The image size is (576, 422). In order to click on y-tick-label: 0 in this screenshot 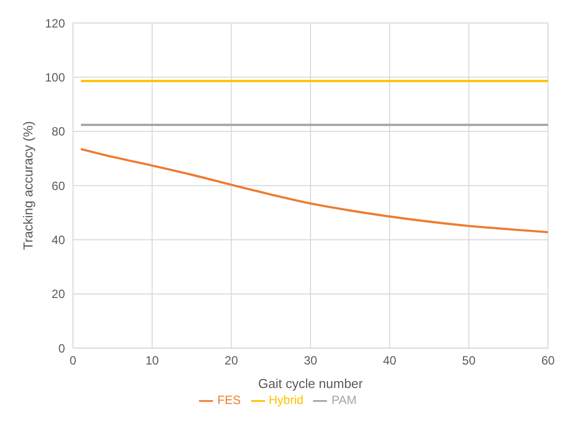, I will do `click(62, 348)`.